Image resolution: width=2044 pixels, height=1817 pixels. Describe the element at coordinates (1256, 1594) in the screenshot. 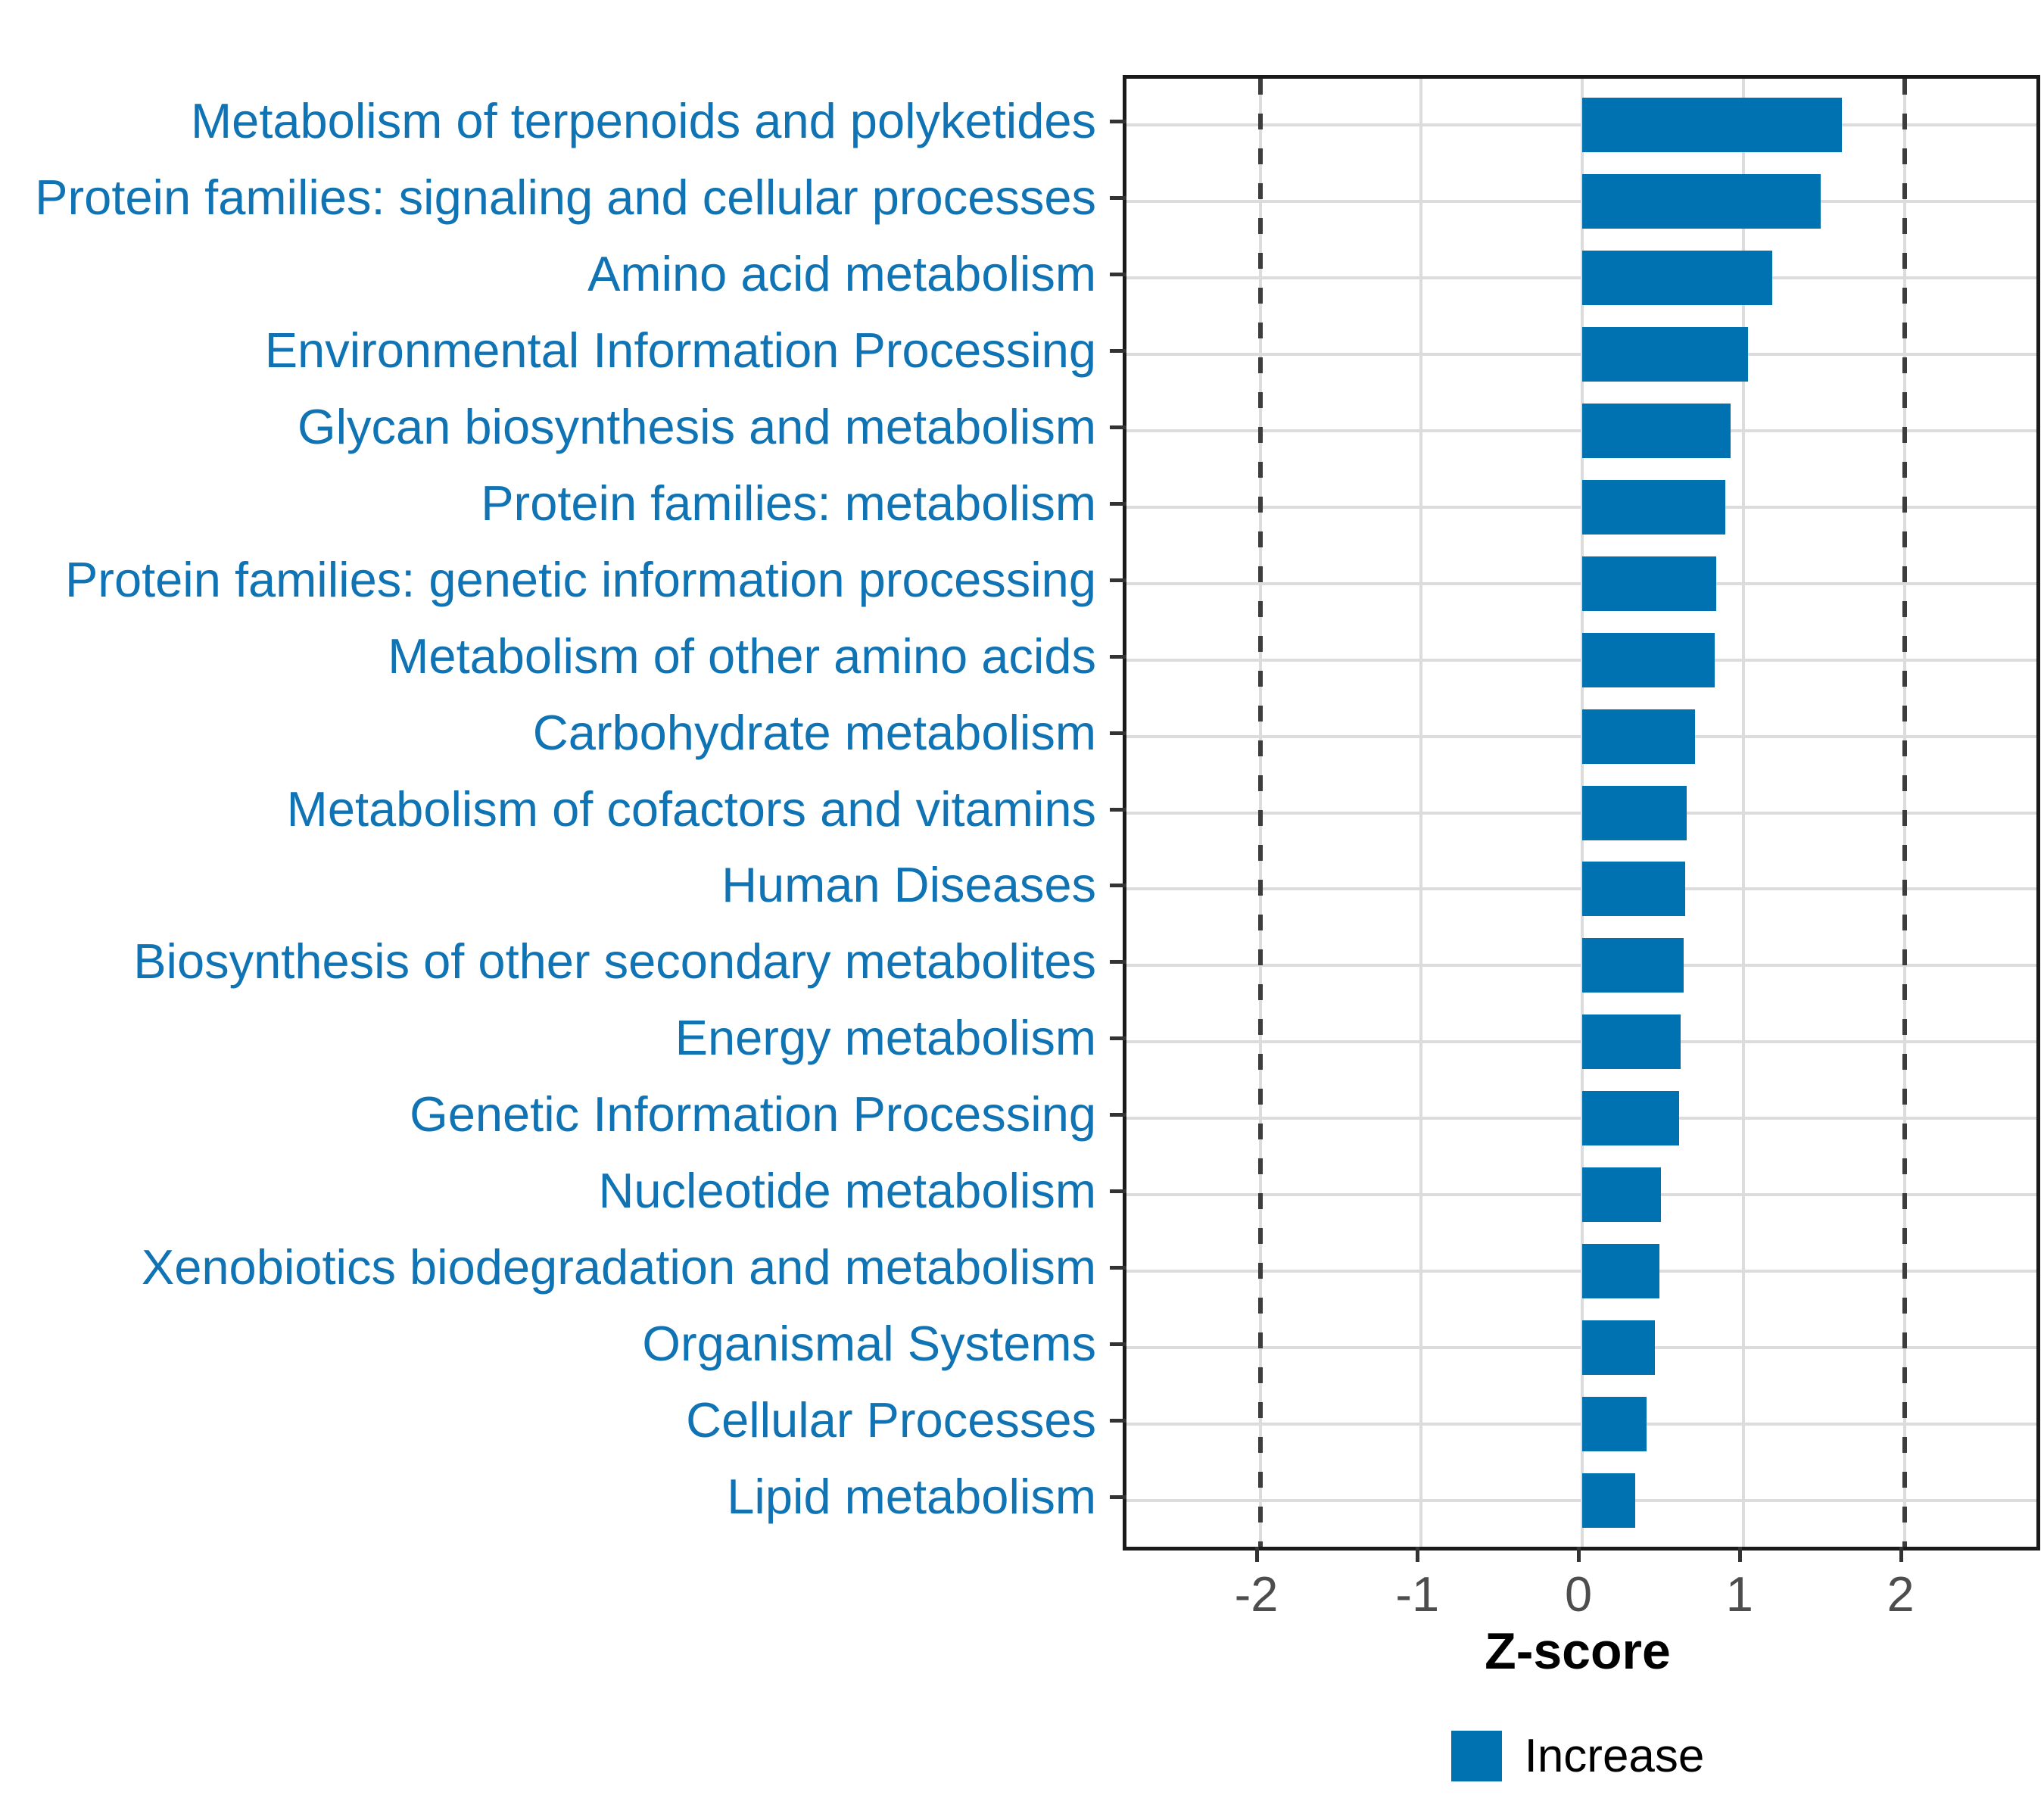

I see `x-tick-label: -2` at that location.